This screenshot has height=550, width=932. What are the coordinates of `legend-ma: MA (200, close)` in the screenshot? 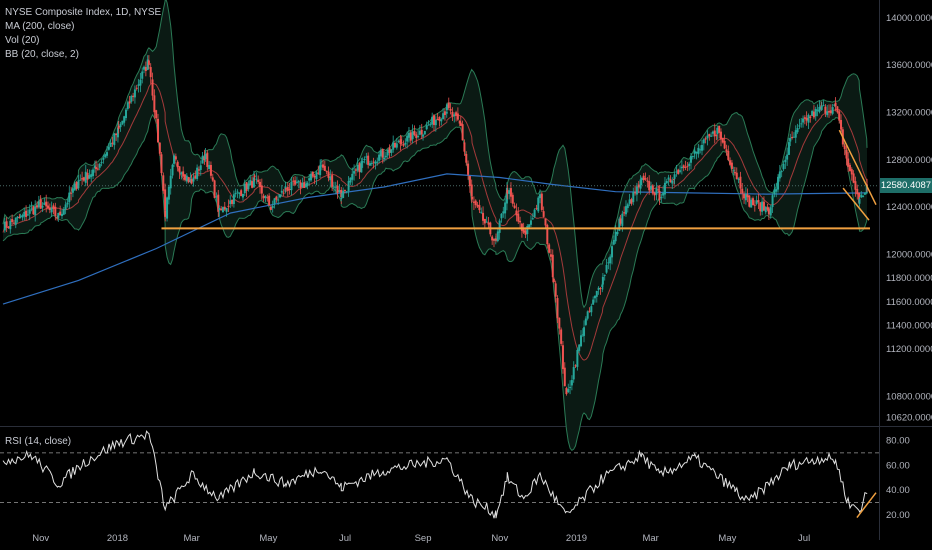 It's located at (40, 26).